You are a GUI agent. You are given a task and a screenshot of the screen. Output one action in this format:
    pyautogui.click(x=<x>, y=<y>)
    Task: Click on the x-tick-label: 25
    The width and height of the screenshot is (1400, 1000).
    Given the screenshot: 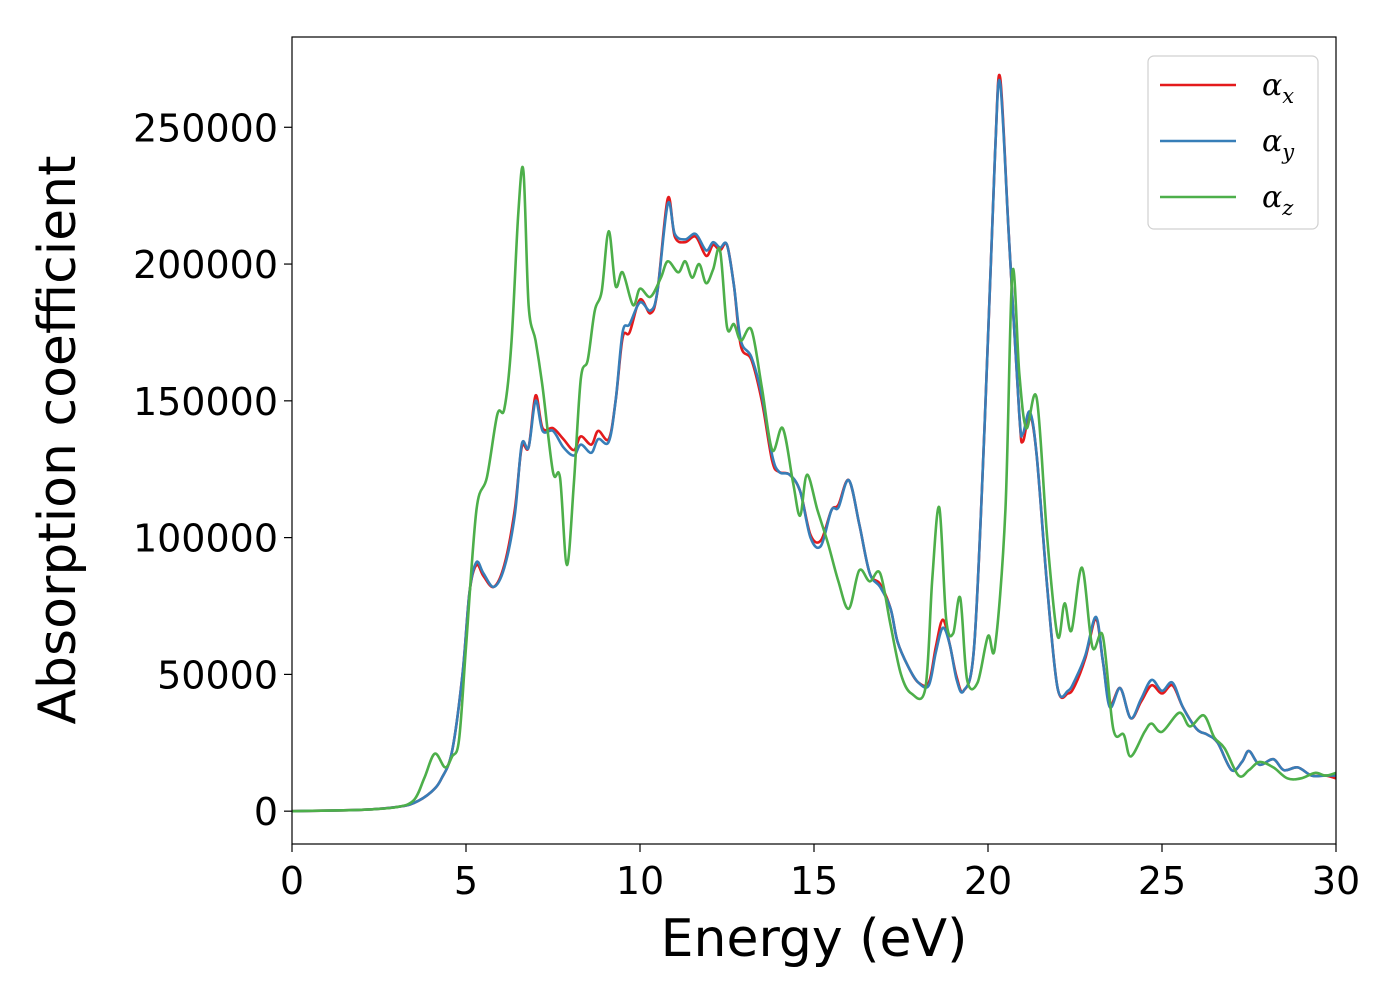 What is the action you would take?
    pyautogui.click(x=1162, y=881)
    